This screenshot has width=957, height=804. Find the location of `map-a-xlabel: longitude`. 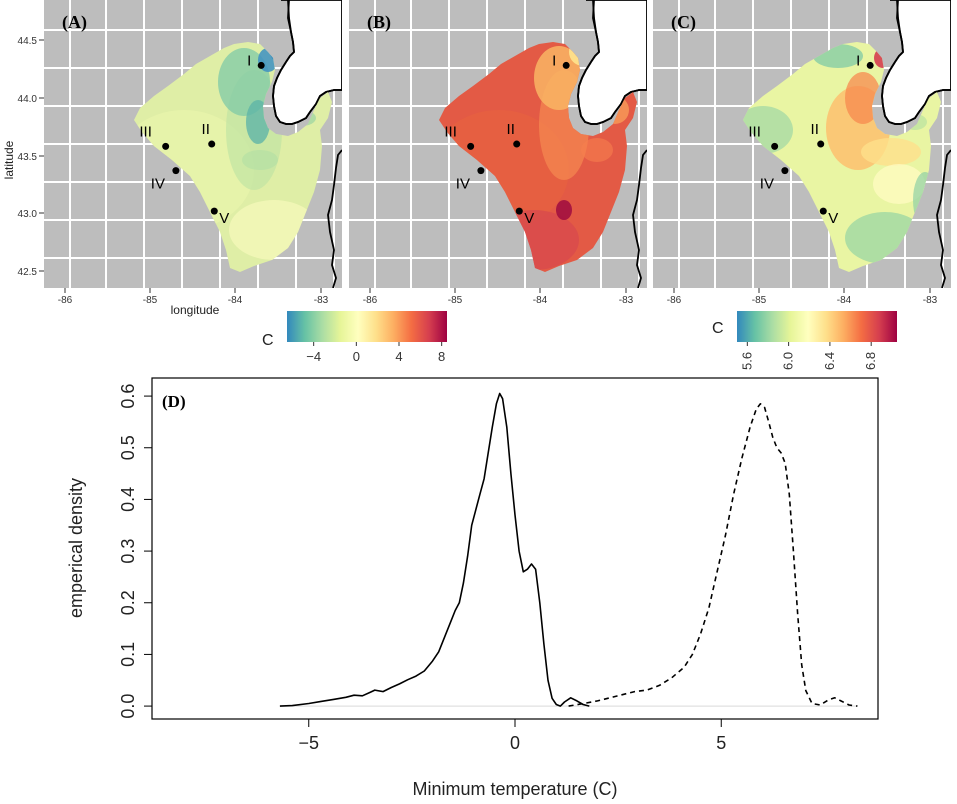

map-a-xlabel: longitude is located at coordinates (195, 310).